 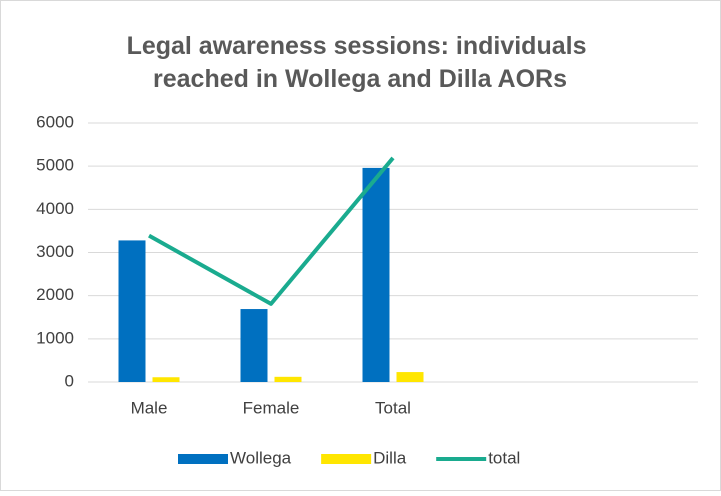 I want to click on x-tick-label: Female, so click(x=271, y=407).